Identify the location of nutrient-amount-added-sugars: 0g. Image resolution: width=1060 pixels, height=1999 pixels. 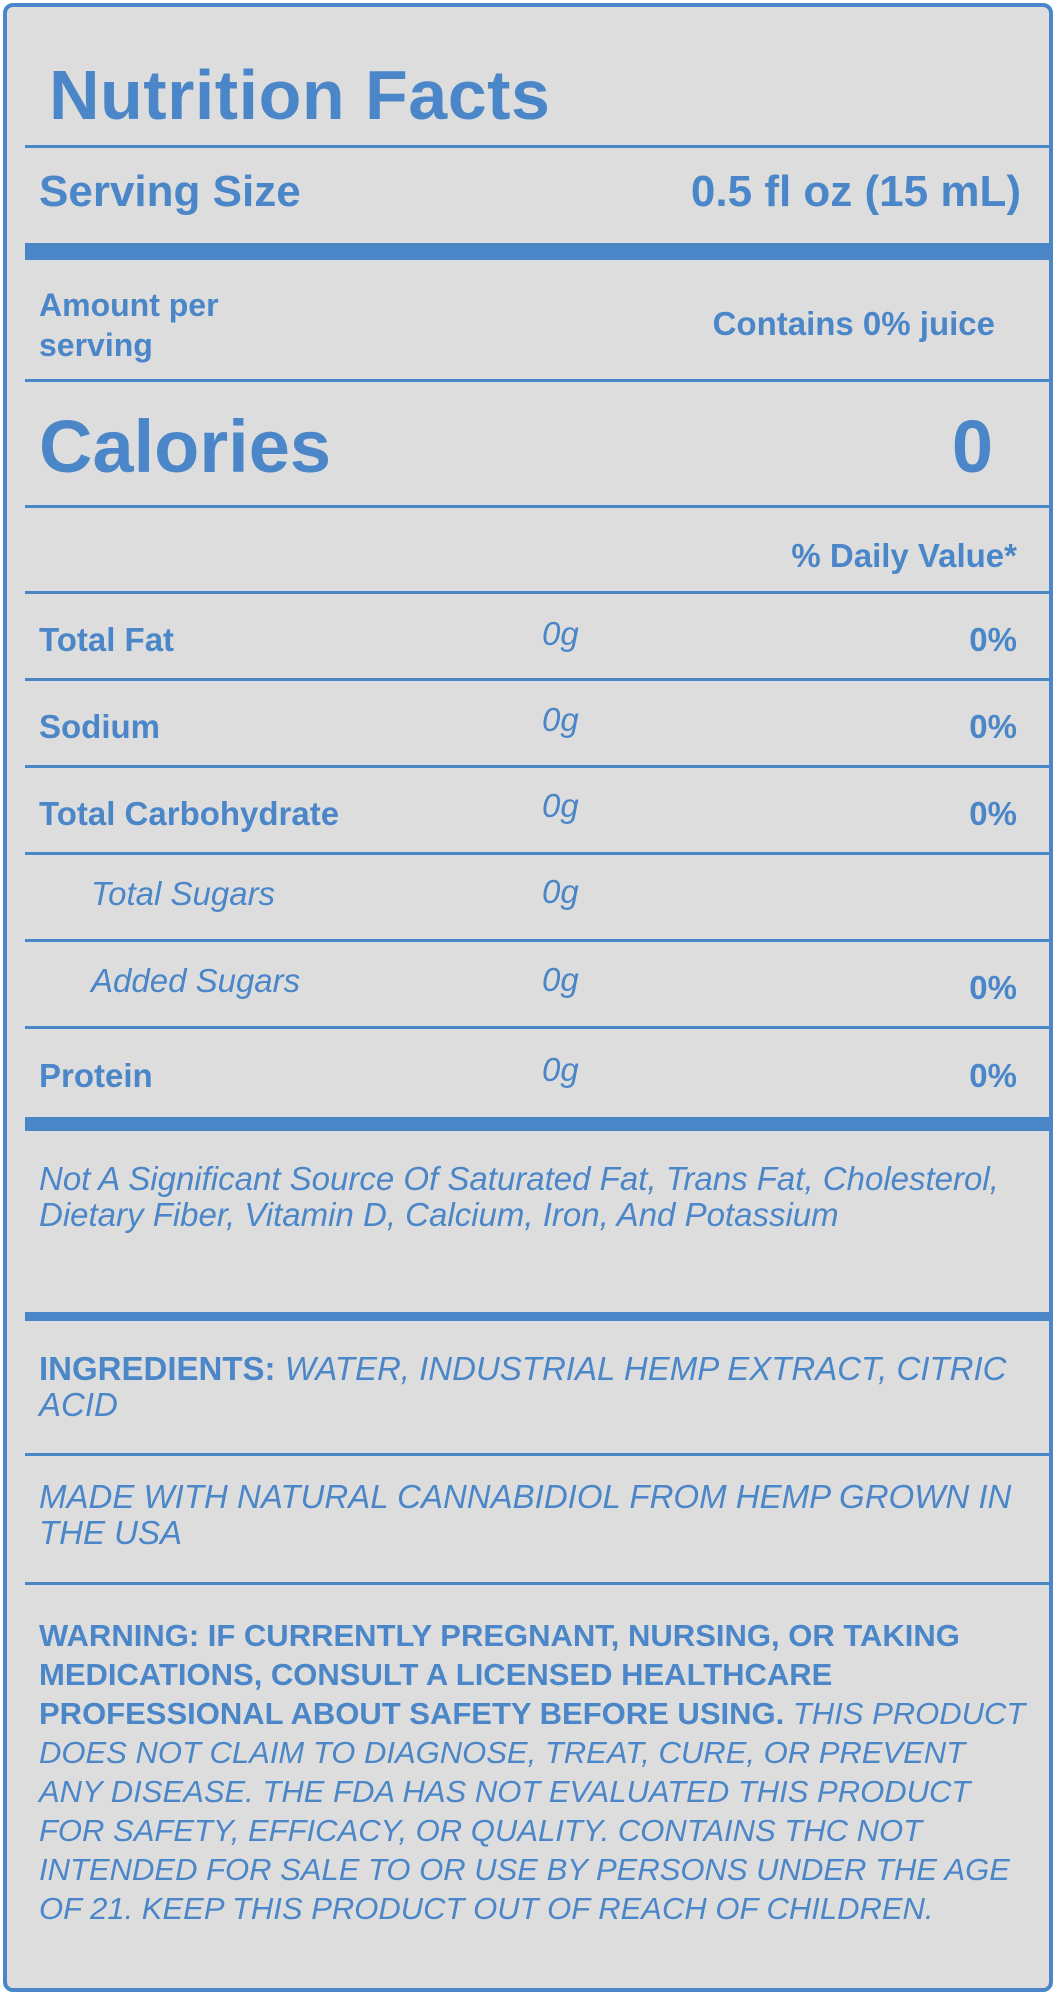
(560, 979).